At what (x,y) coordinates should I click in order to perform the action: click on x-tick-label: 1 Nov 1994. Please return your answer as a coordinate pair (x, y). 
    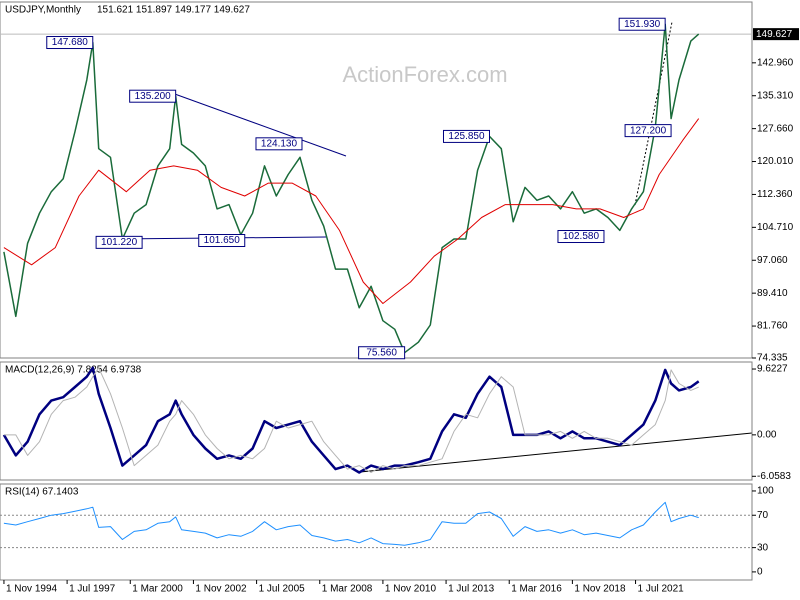
    Looking at the image, I should click on (32, 589).